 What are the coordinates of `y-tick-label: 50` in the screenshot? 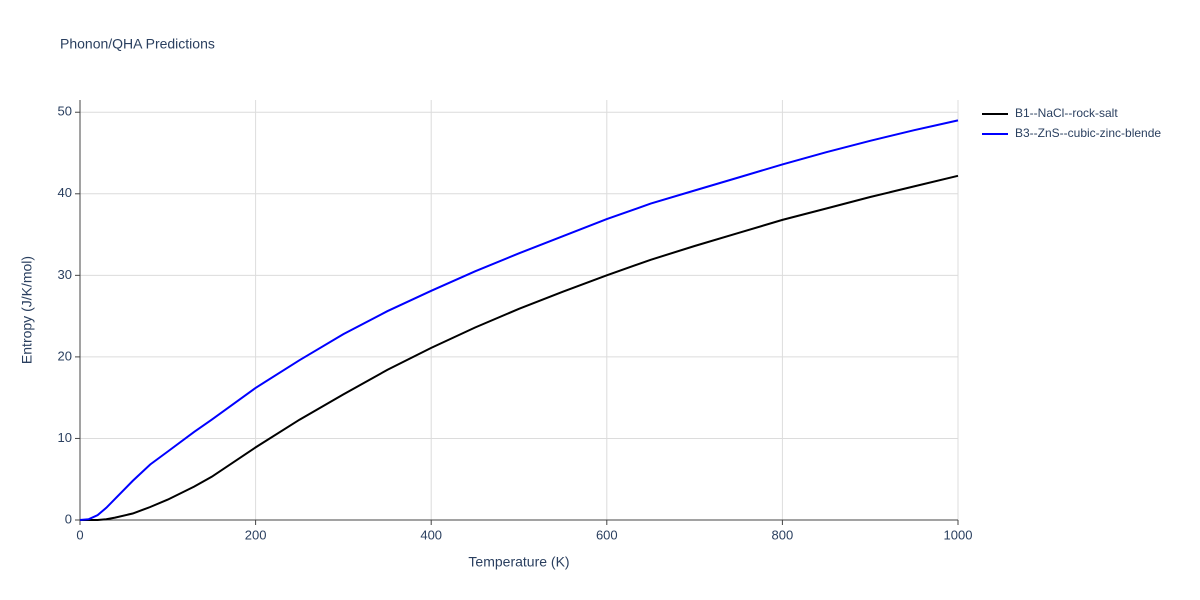 It's located at (65, 111).